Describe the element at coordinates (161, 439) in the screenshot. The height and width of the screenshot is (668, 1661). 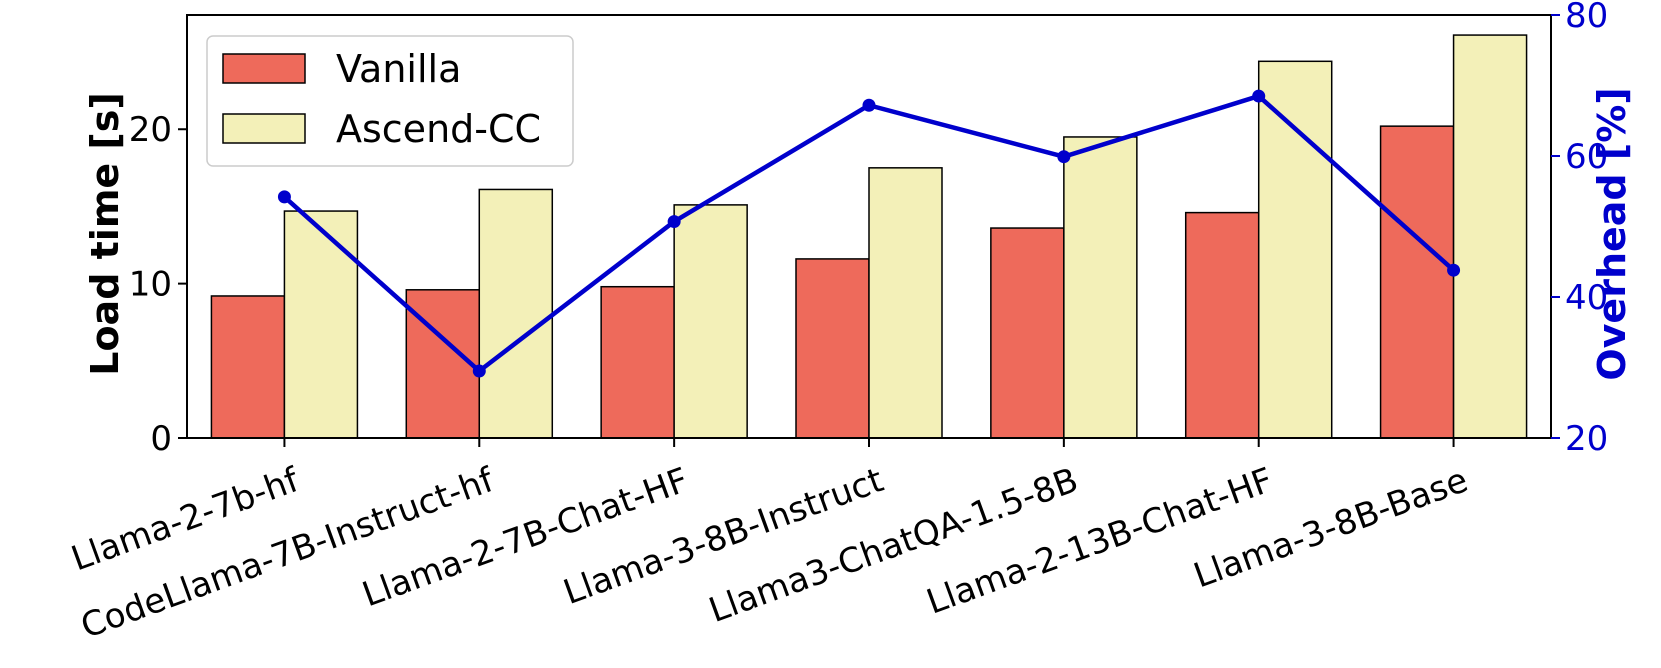
I see `left-tick-label: 0` at that location.